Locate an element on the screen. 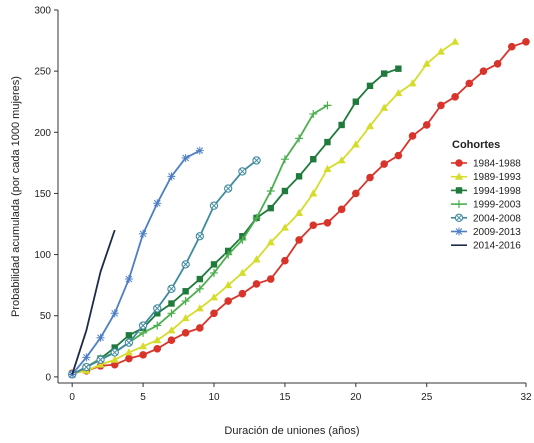 The width and height of the screenshot is (534, 443). x-axis-title: Duración de uniones (años) is located at coordinates (291, 431).